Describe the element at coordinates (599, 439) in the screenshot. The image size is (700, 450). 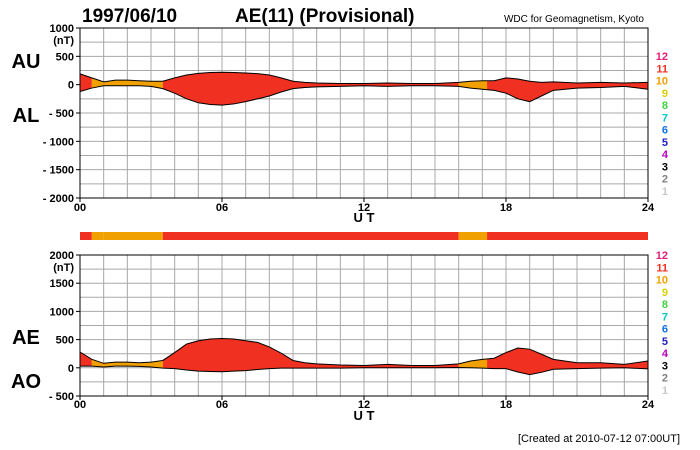
I see `created-timestamp: [Created at 2010-07-12 07:00UT]` at that location.